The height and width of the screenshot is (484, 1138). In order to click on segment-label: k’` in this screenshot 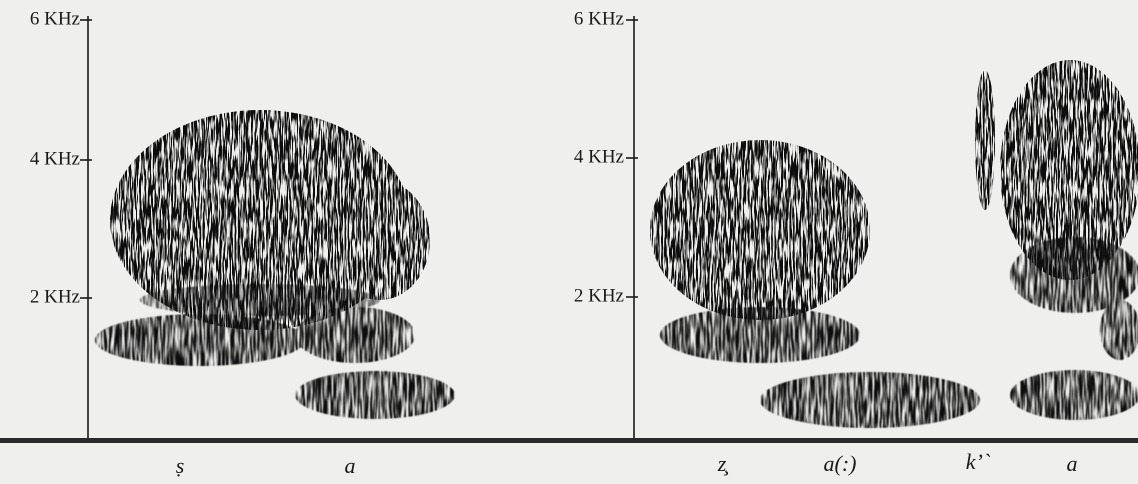, I will do `click(978, 461)`.